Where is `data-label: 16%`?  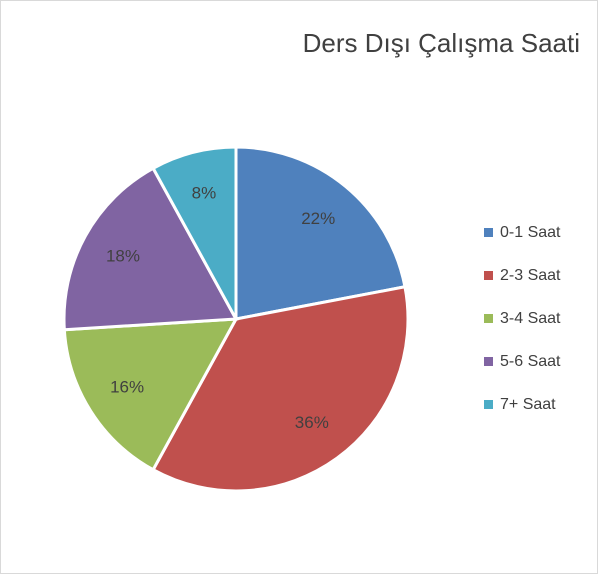 data-label: 16% is located at coordinates (127, 387).